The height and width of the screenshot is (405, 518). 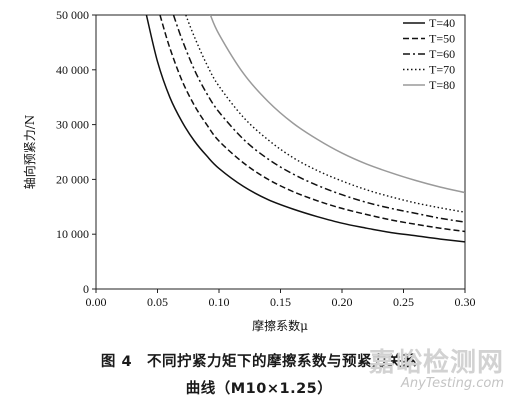 I want to click on y-tick-label: 0, so click(x=86, y=289).